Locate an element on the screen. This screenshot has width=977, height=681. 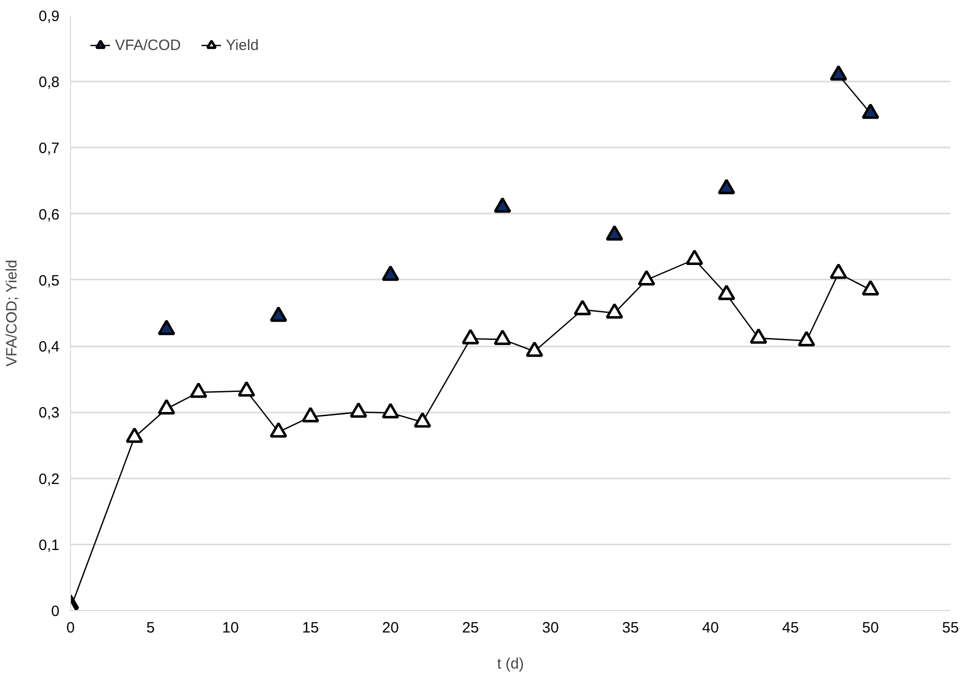
x-tick-label: 50 is located at coordinates (870, 628).